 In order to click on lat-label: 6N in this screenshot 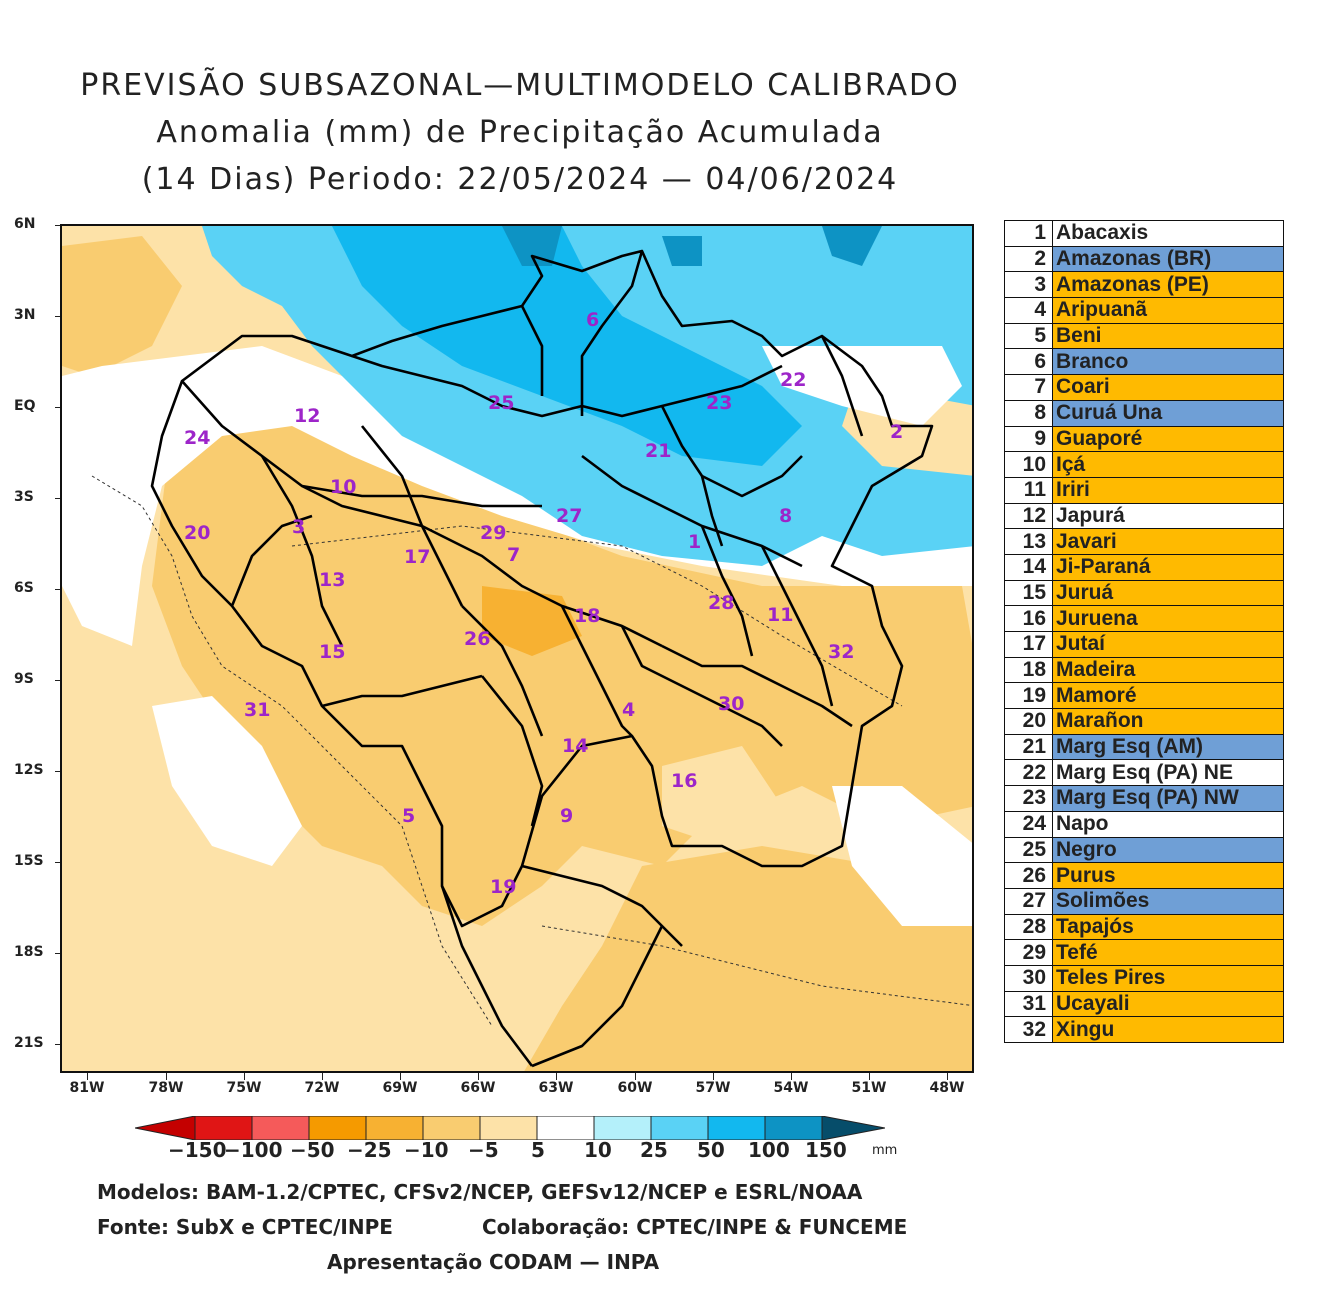, I will do `click(25, 224)`.